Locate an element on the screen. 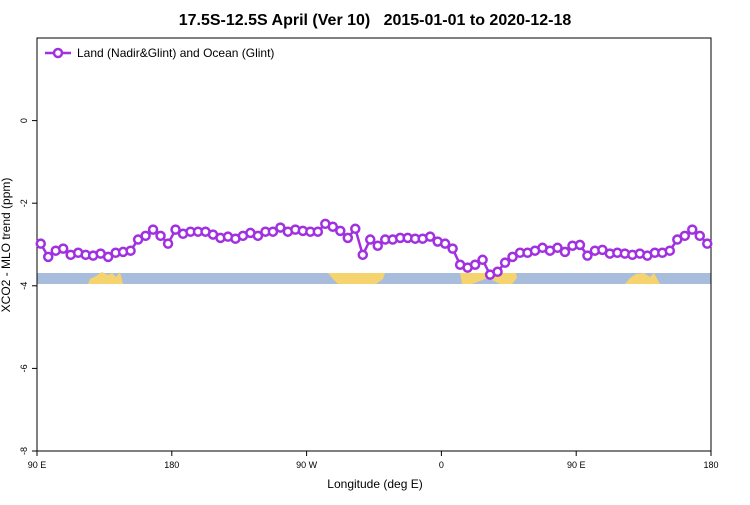  y-tick-label: -4 is located at coordinates (24, 286).